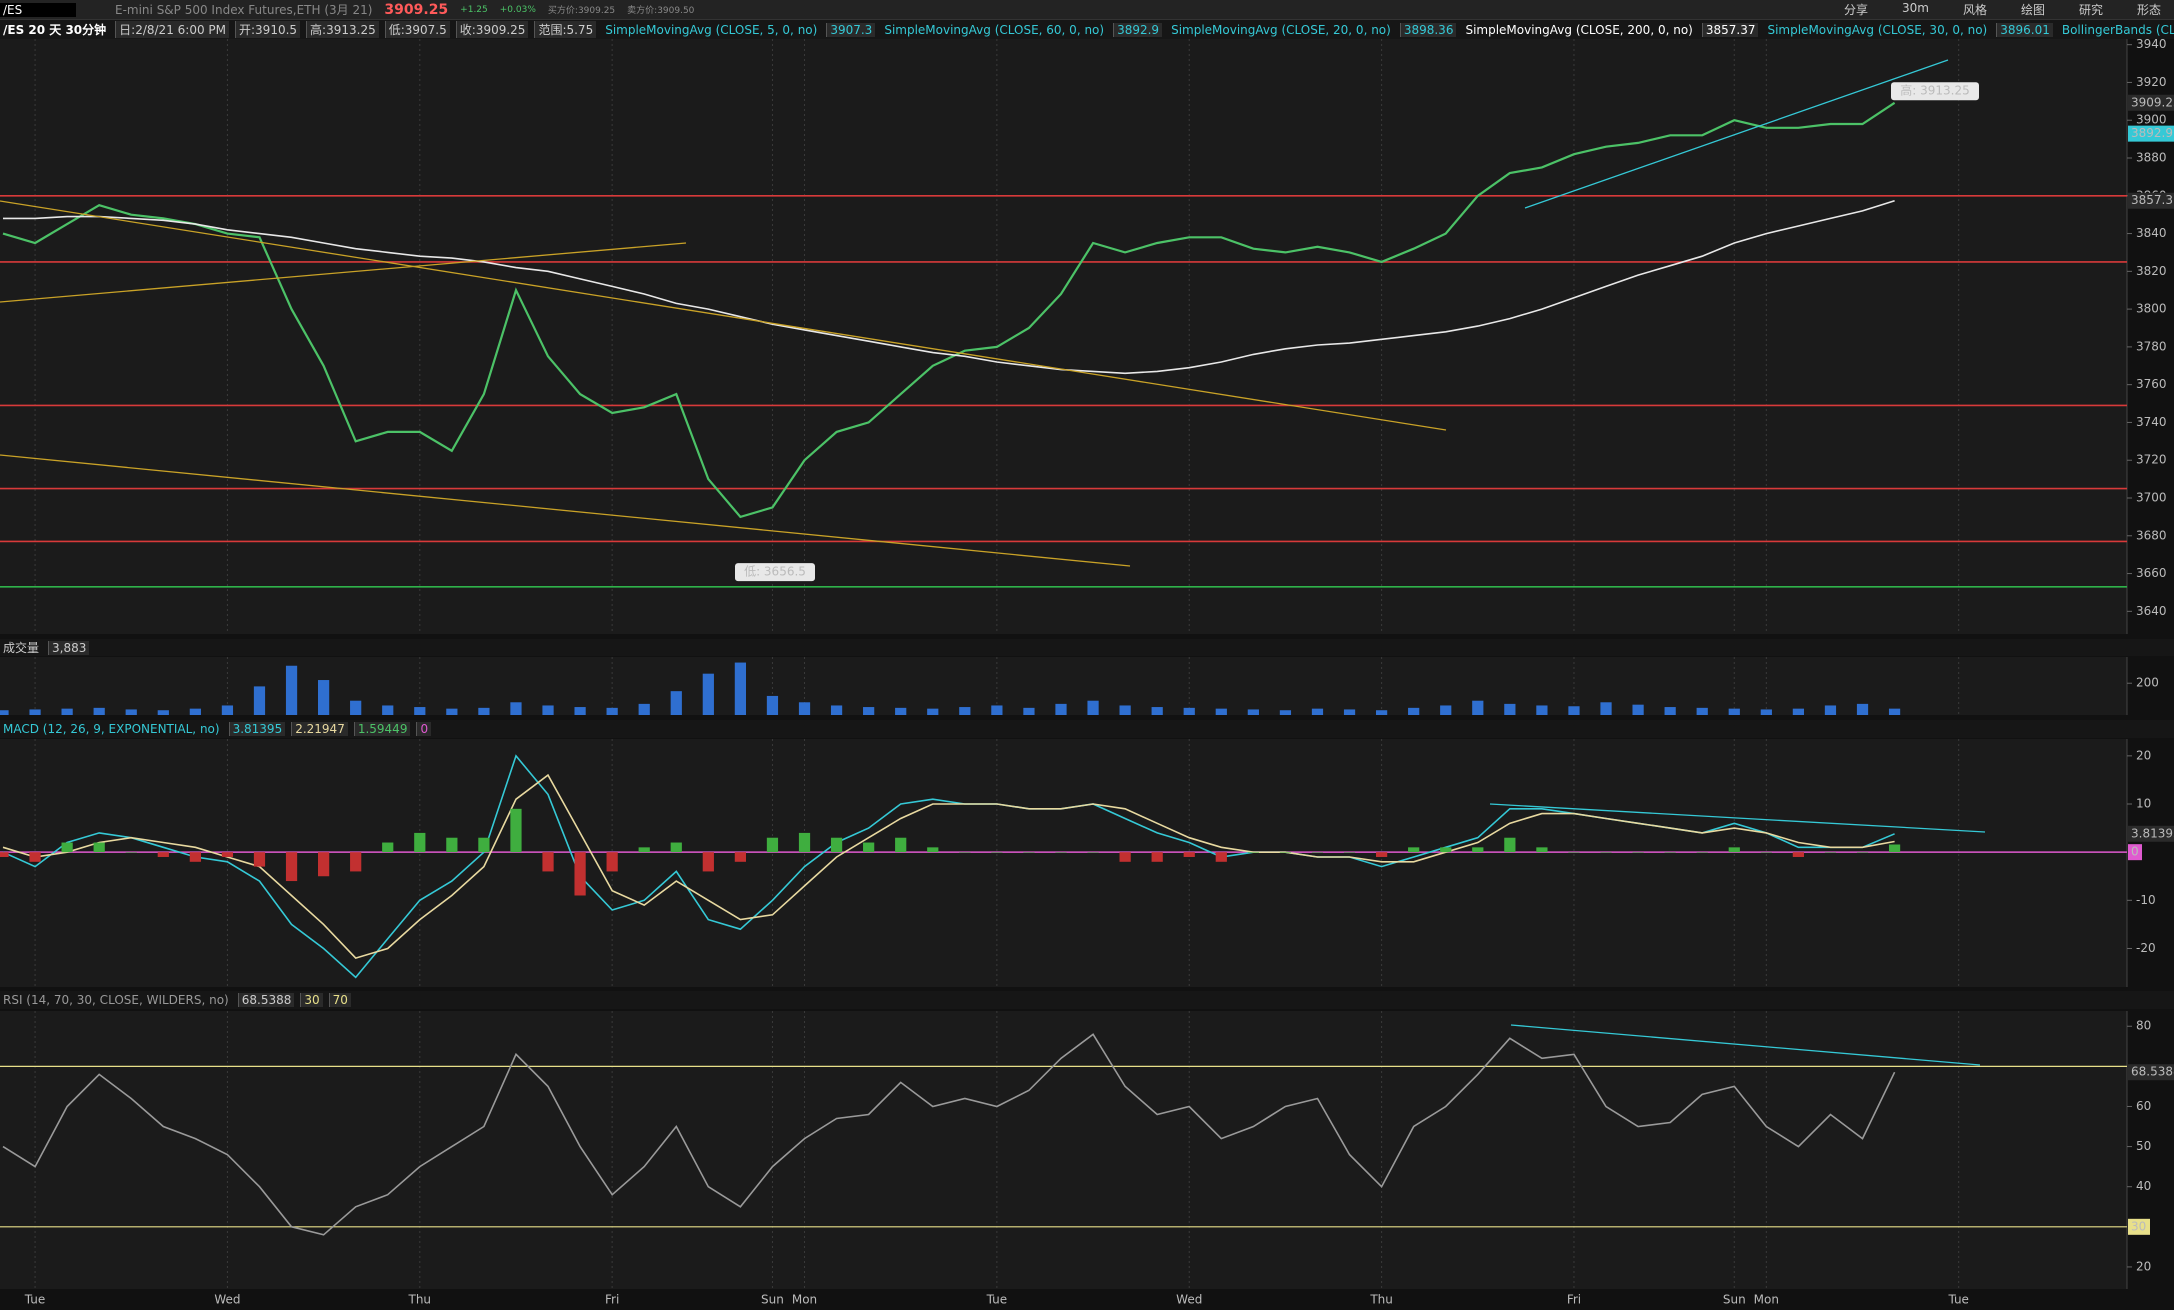 This screenshot has width=2174, height=1310. What do you see at coordinates (1877, 29) in the screenshot?
I see `study-label: SimpleMovingAvg (CLOSE, 30, 0, no)` at bounding box center [1877, 29].